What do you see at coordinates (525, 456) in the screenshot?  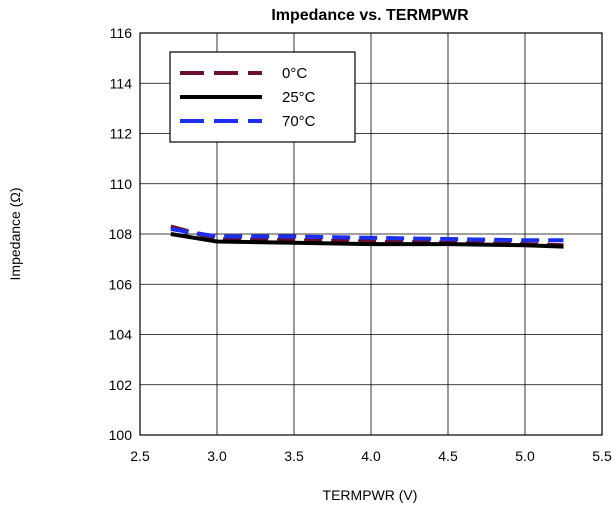 I see `x-tick-label: 5.0` at bounding box center [525, 456].